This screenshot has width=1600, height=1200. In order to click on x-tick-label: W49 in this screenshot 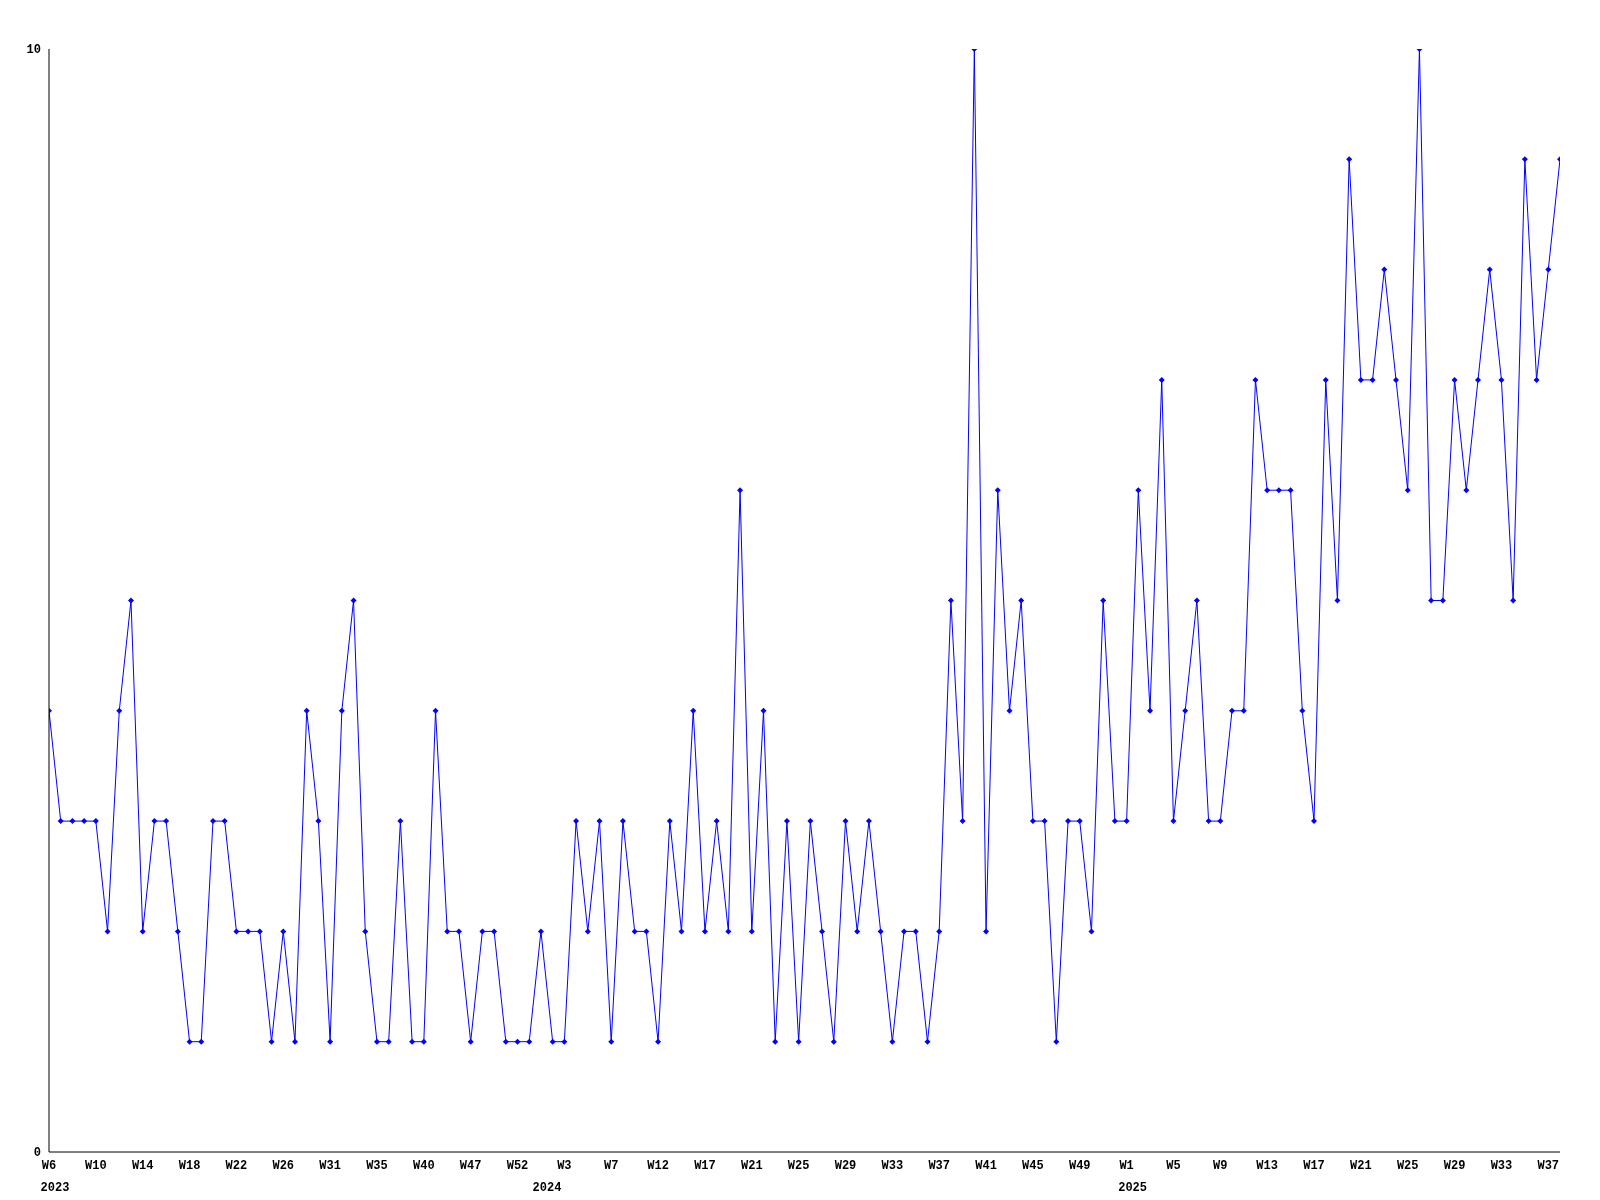, I will do `click(1079, 1165)`.